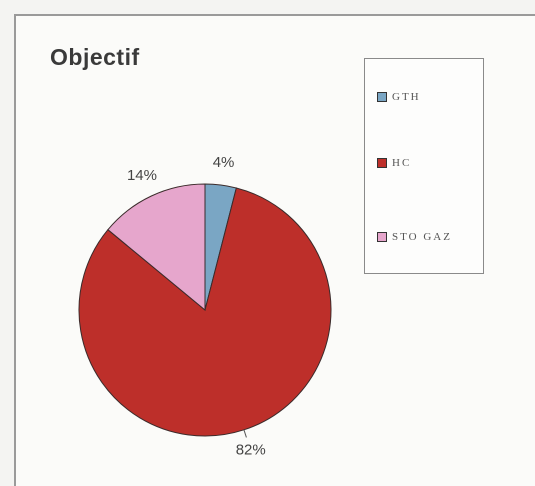 This screenshot has width=535, height=486. Describe the element at coordinates (224, 162) in the screenshot. I see `pie-label-gth: 4%` at that location.